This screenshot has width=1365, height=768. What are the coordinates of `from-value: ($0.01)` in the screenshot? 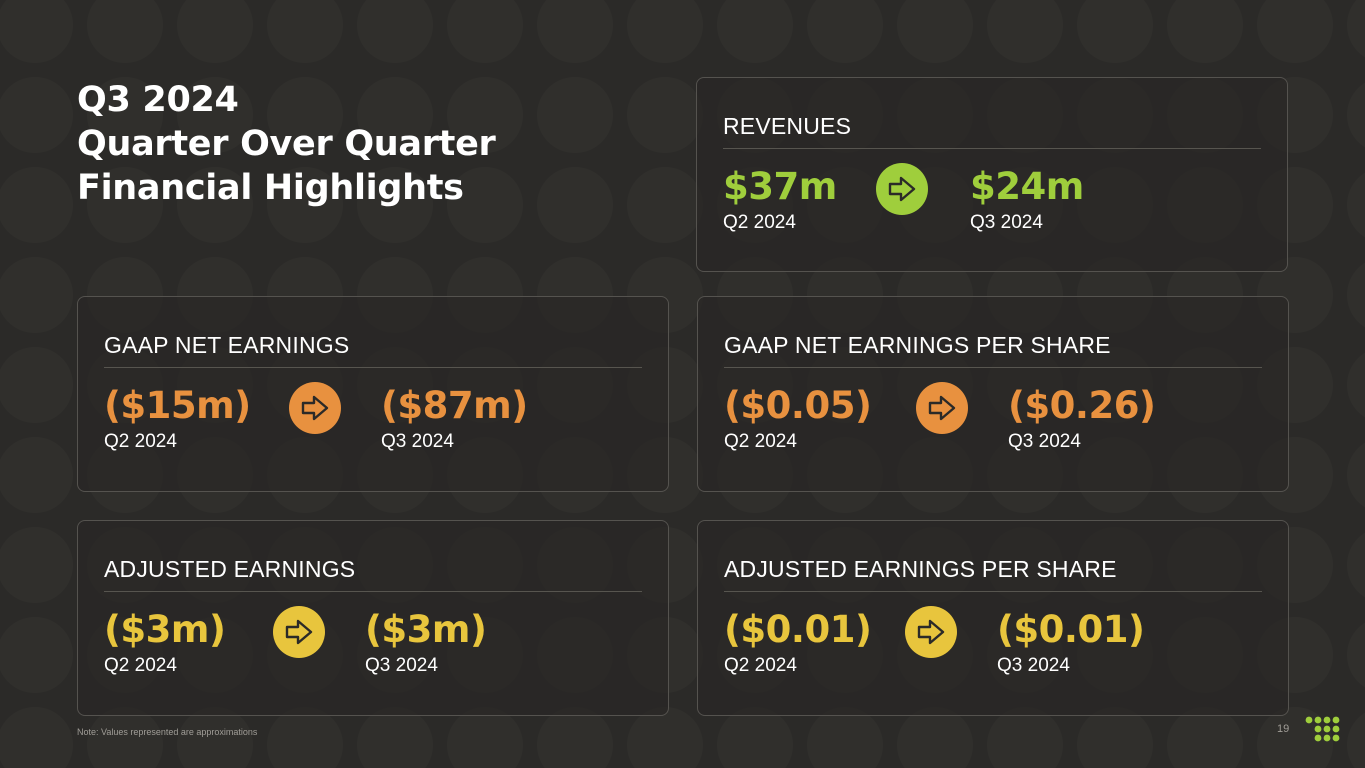 It's located at (798, 629).